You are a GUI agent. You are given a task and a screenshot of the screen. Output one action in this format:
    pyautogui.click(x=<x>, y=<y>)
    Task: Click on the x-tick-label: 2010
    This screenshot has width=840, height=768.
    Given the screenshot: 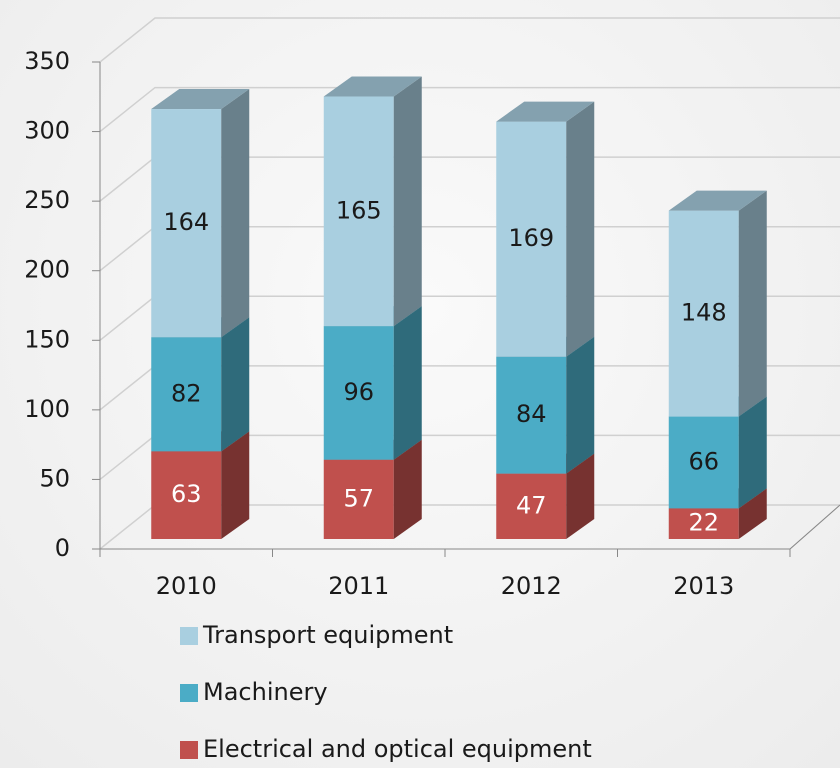 What is the action you would take?
    pyautogui.click(x=186, y=586)
    